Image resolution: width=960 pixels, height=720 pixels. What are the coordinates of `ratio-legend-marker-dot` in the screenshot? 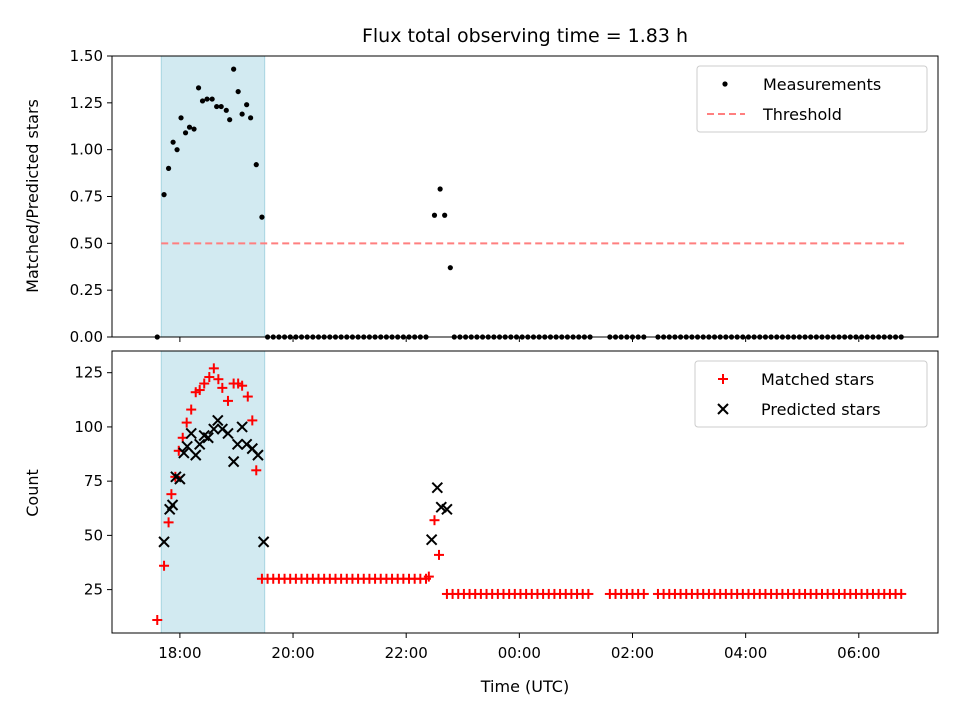 It's located at (725, 84).